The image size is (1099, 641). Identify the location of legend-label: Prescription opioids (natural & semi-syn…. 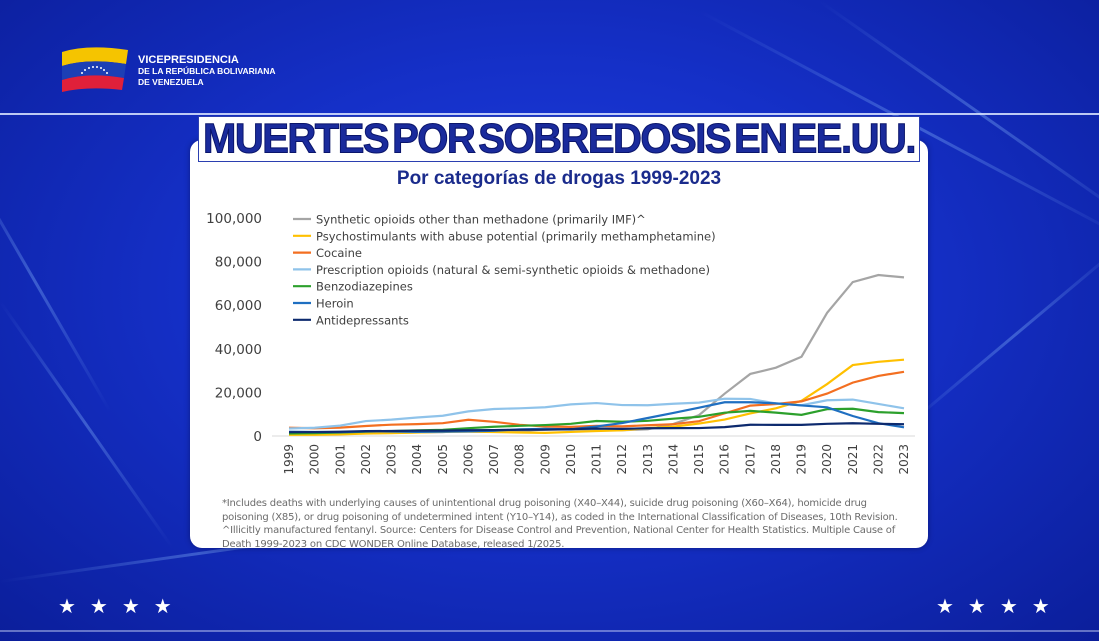
(513, 270).